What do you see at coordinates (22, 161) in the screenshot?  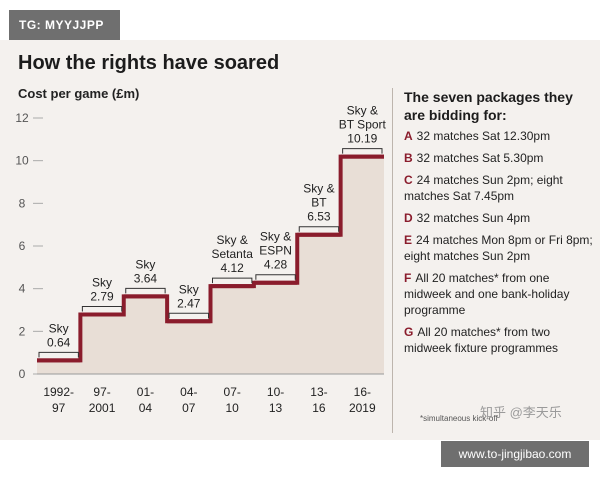 I see `y-tick-label: 10` at bounding box center [22, 161].